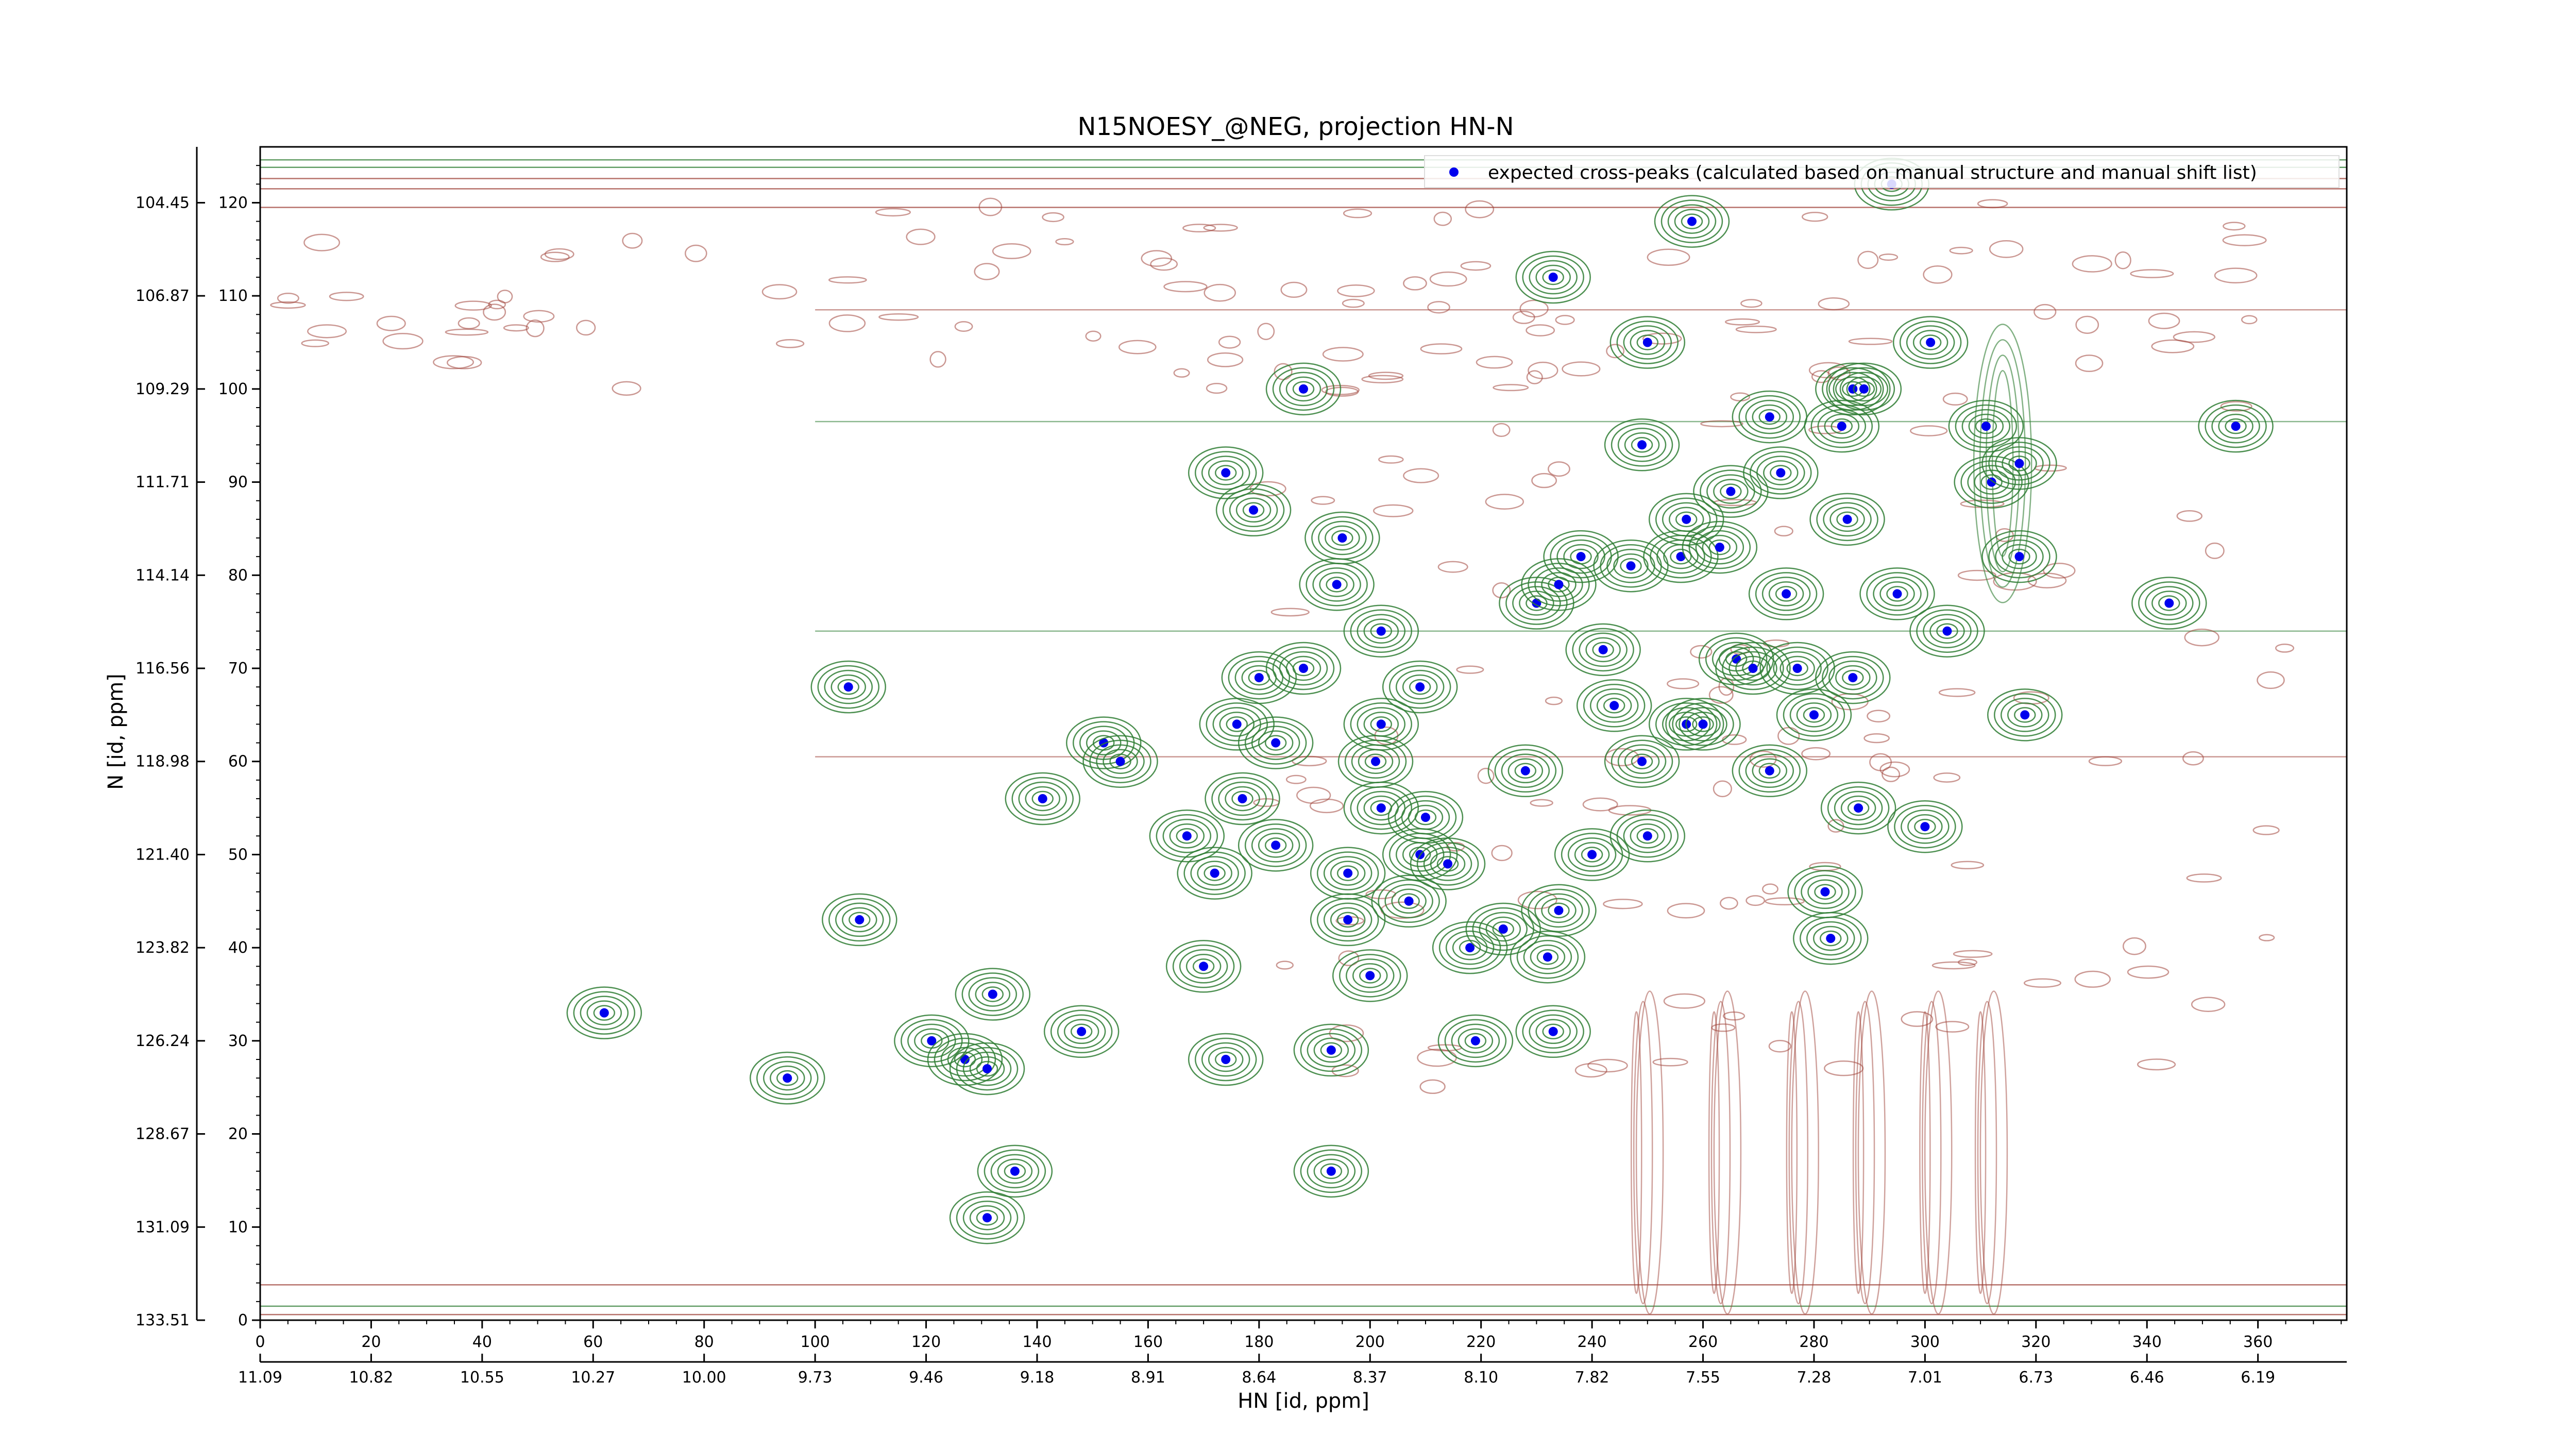  What do you see at coordinates (1813, 1342) in the screenshot?
I see `x-index-tick-label: 280` at bounding box center [1813, 1342].